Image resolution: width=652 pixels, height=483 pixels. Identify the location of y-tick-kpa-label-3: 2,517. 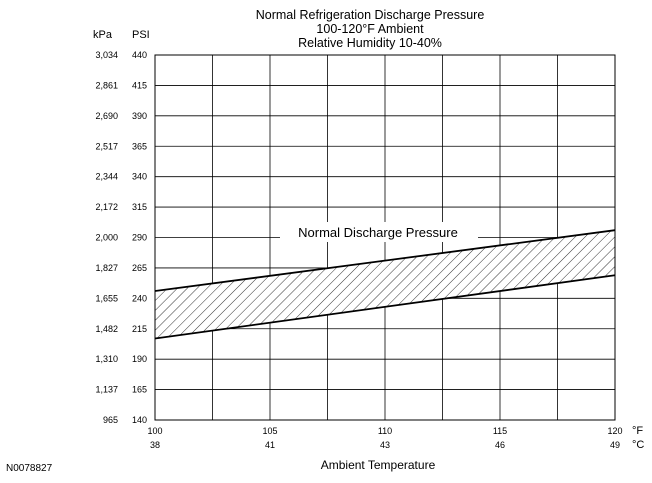
(106, 146).